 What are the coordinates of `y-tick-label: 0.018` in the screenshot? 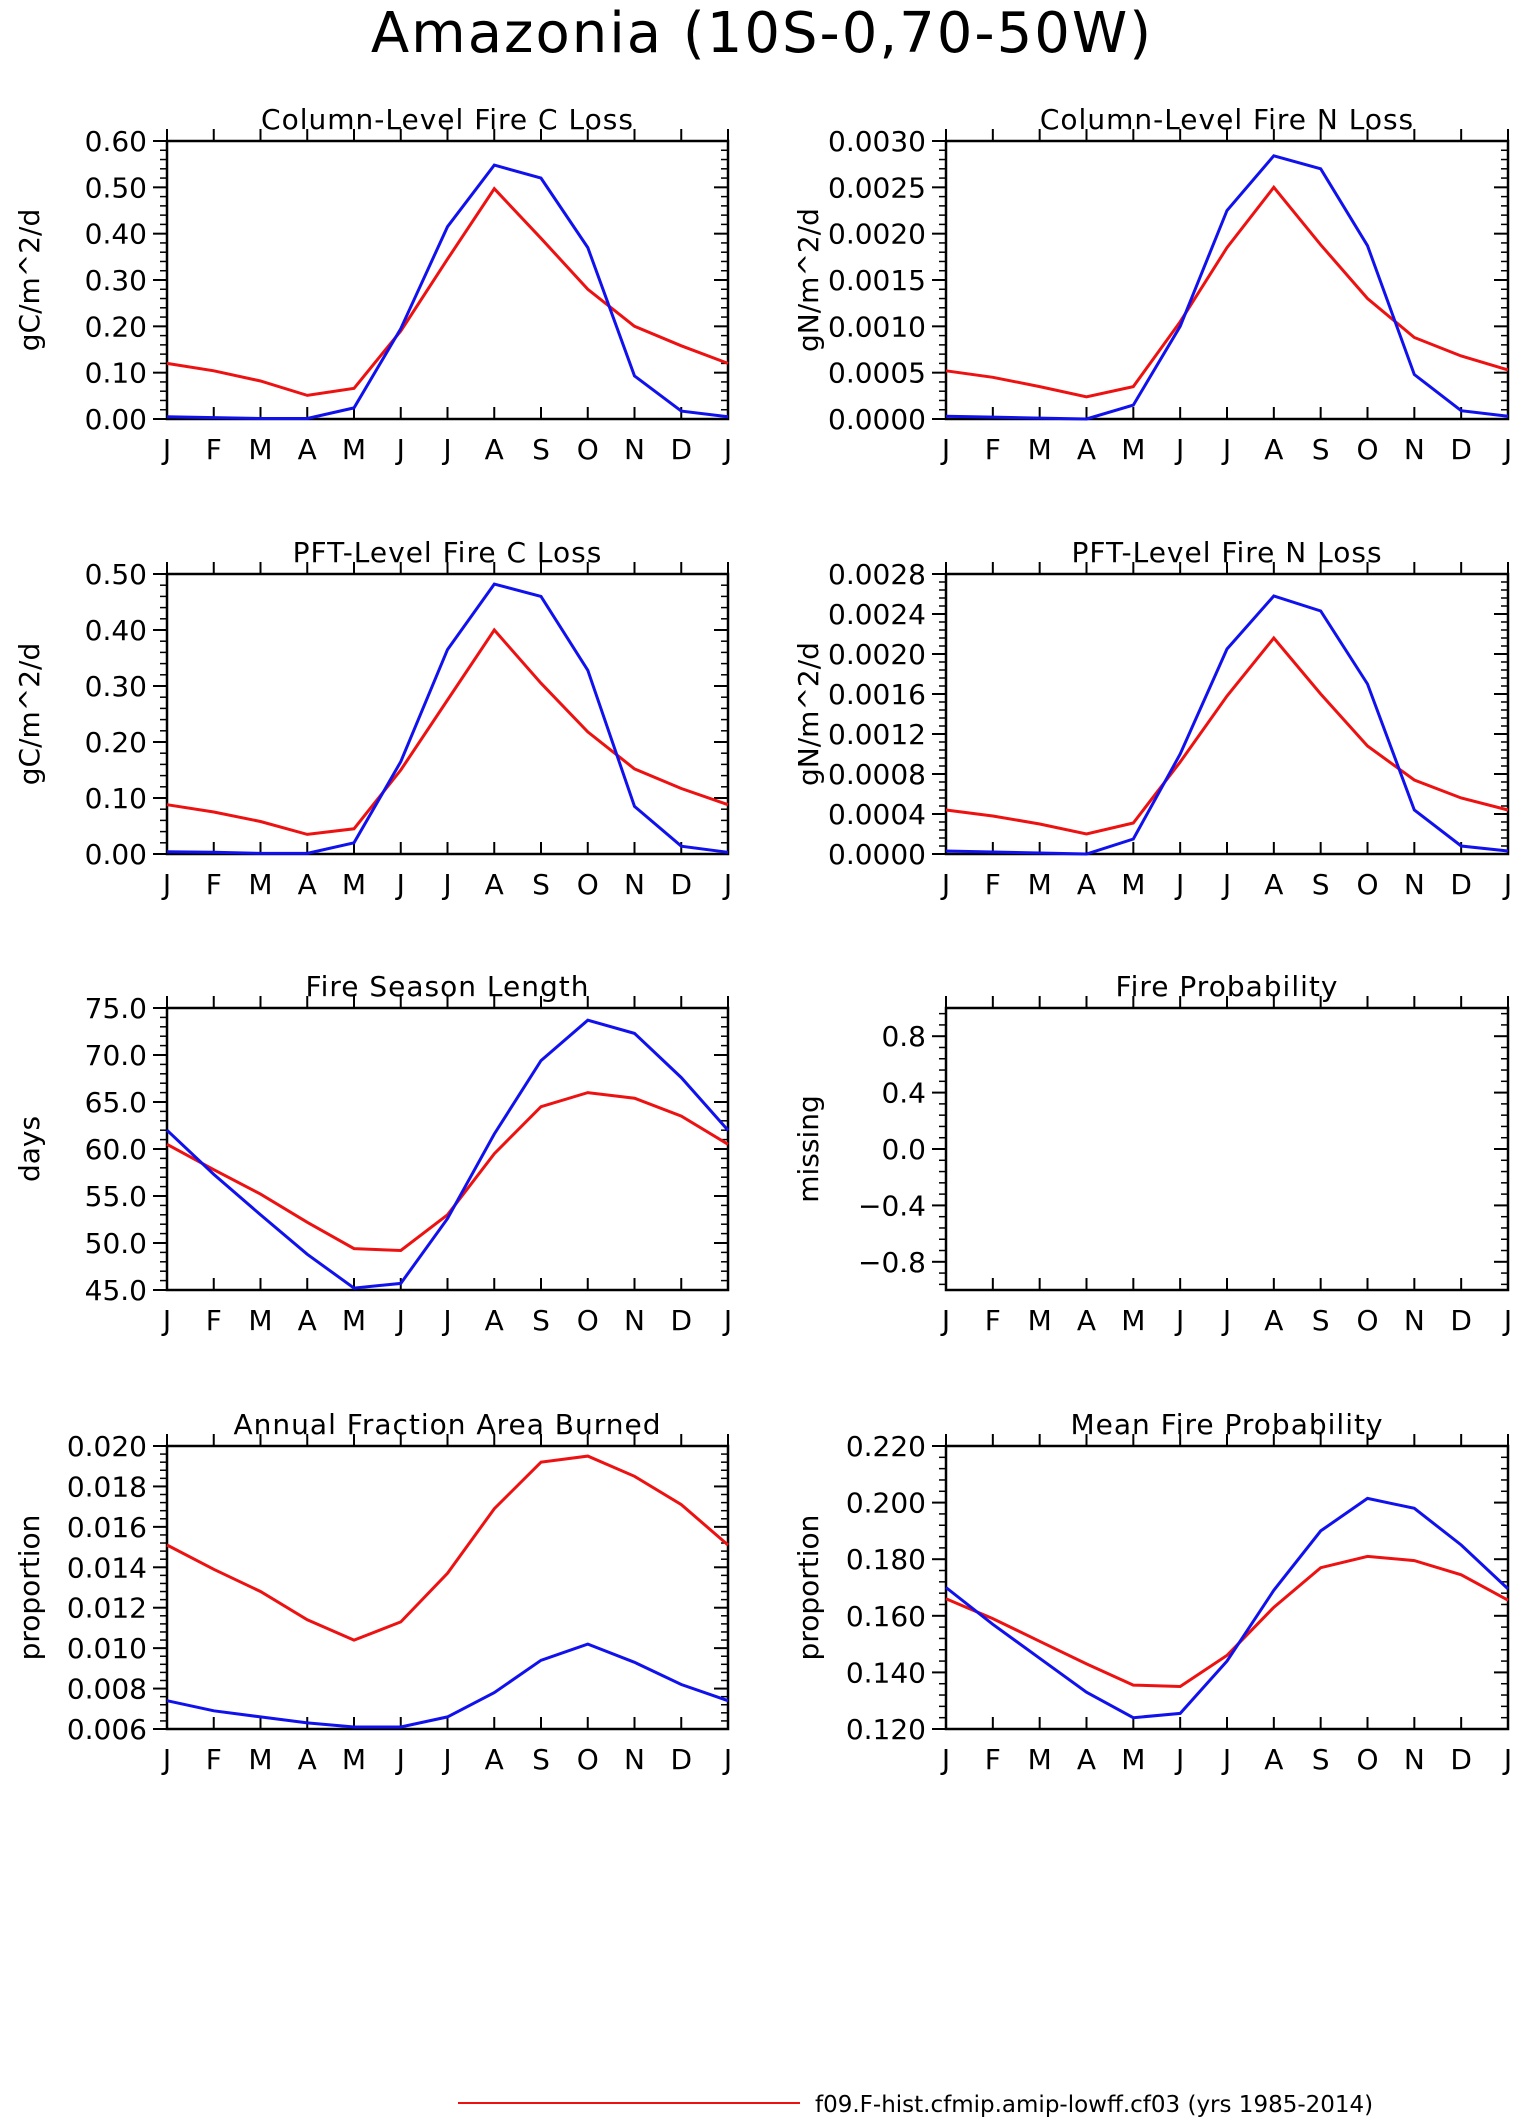 It's located at (107, 1486).